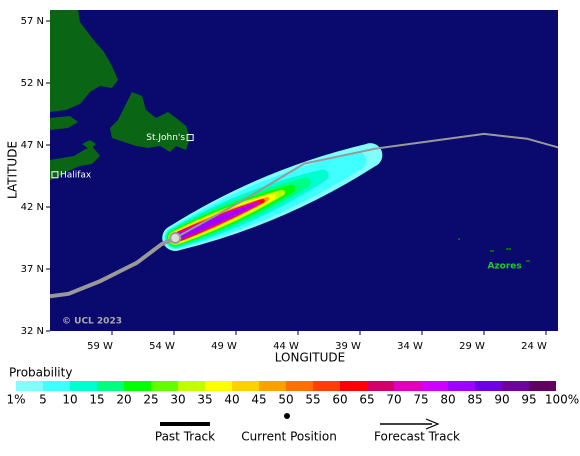  Describe the element at coordinates (501, 400) in the screenshot. I see `colorbar-label: 90` at that location.